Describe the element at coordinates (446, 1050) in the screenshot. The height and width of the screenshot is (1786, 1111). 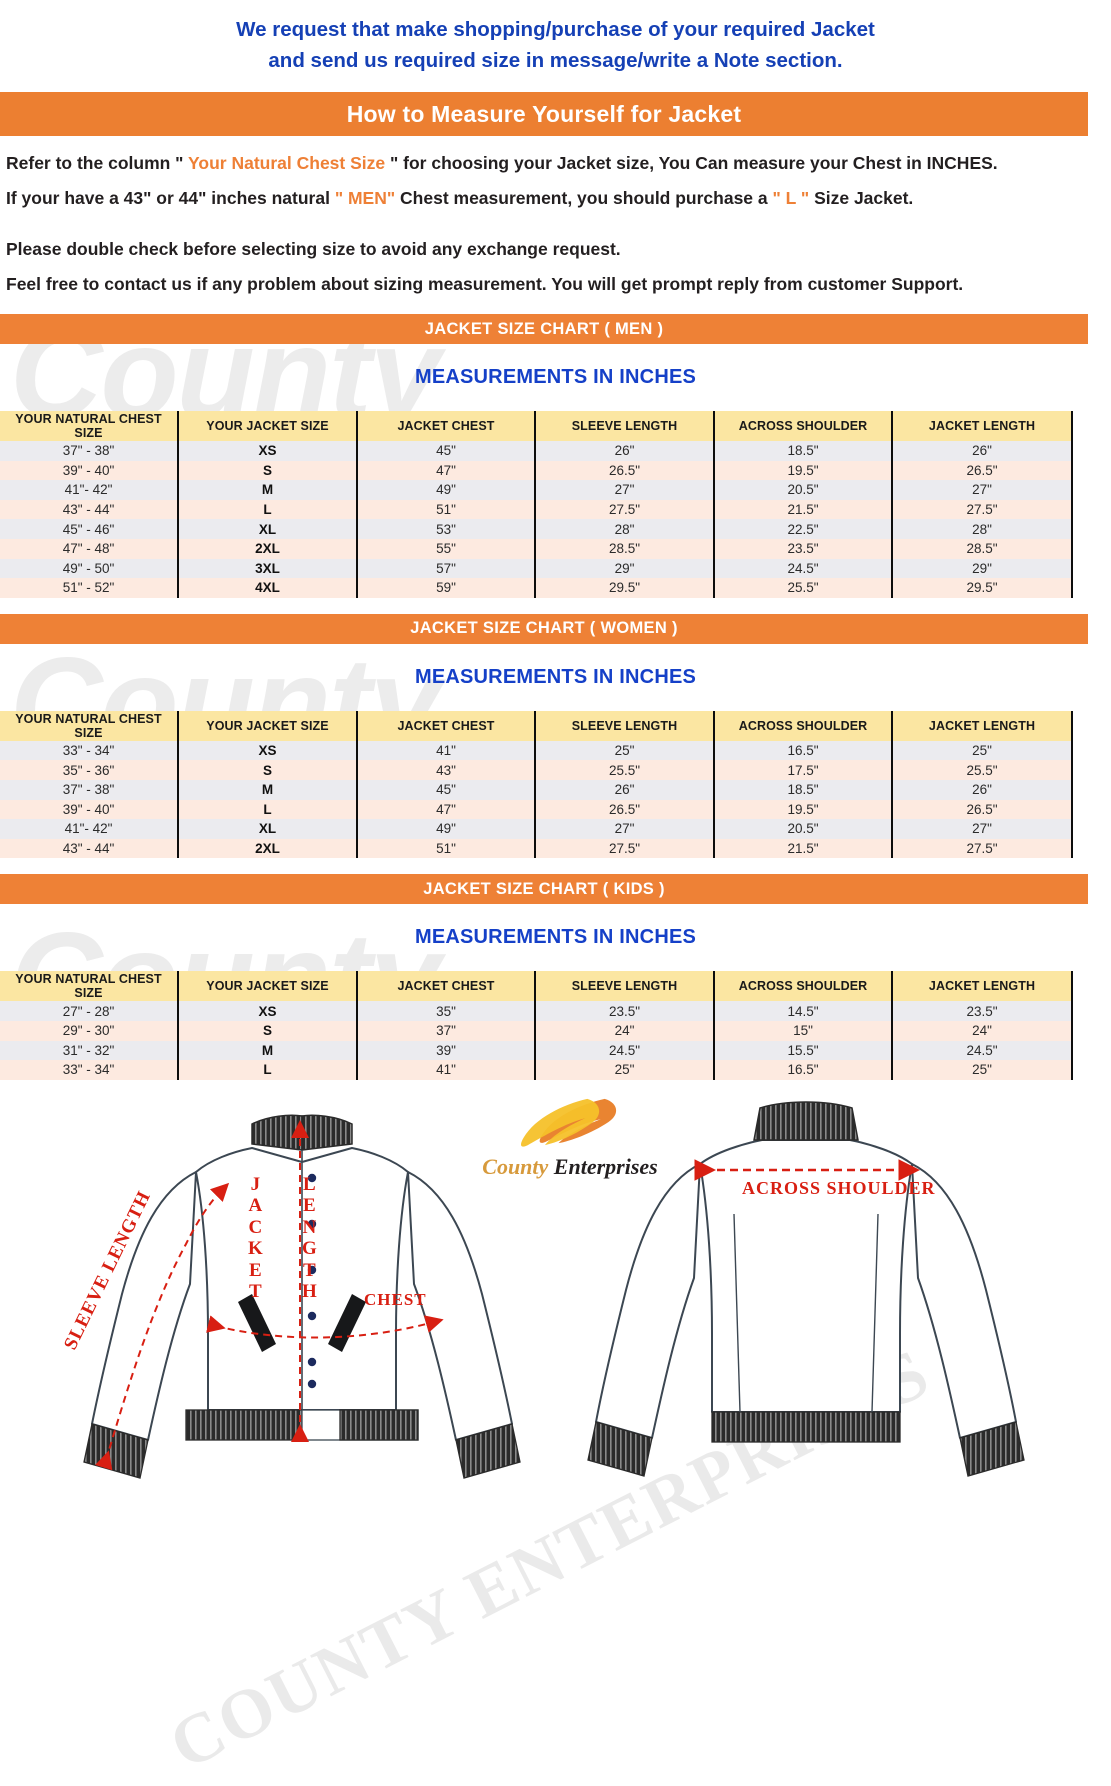
I see `table-cell: 39"` at that location.